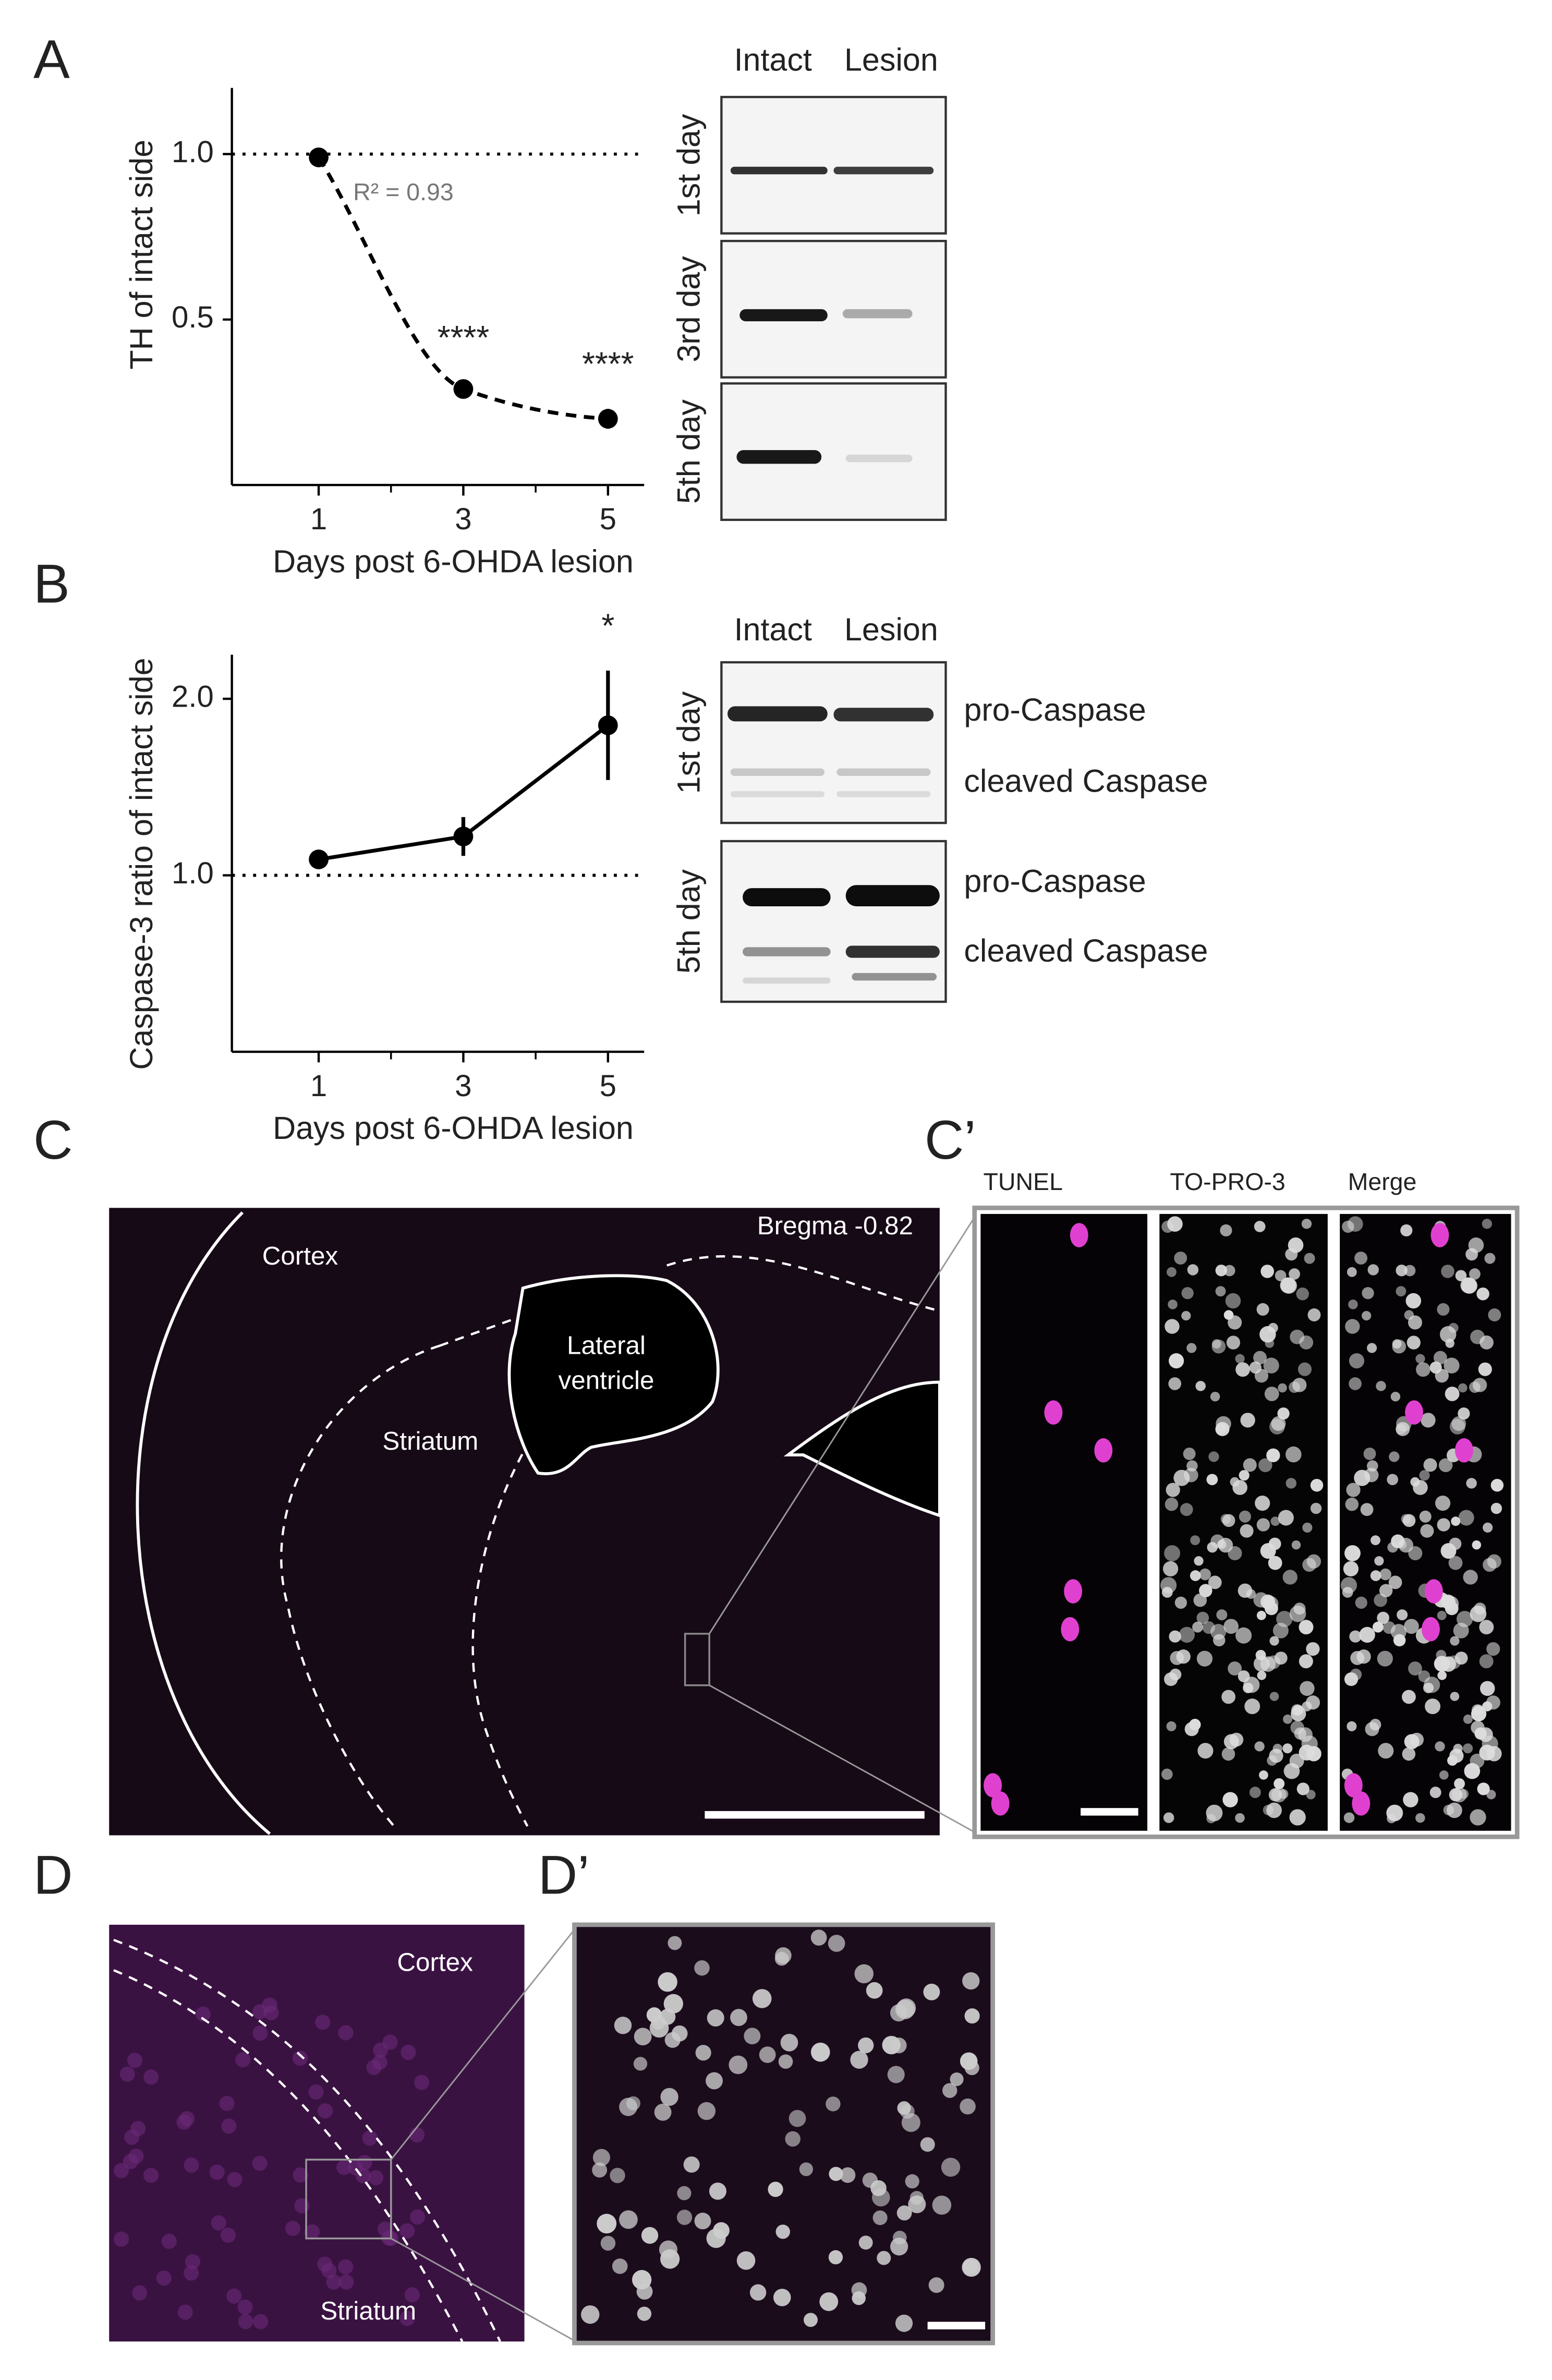 The image size is (1552, 2380). I want to click on annotation: ****, so click(608, 364).